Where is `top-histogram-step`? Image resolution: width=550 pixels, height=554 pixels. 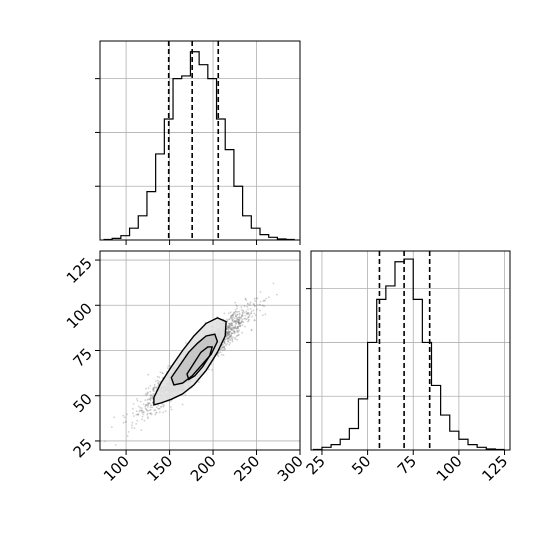
top-histogram-step is located at coordinates (199, 146).